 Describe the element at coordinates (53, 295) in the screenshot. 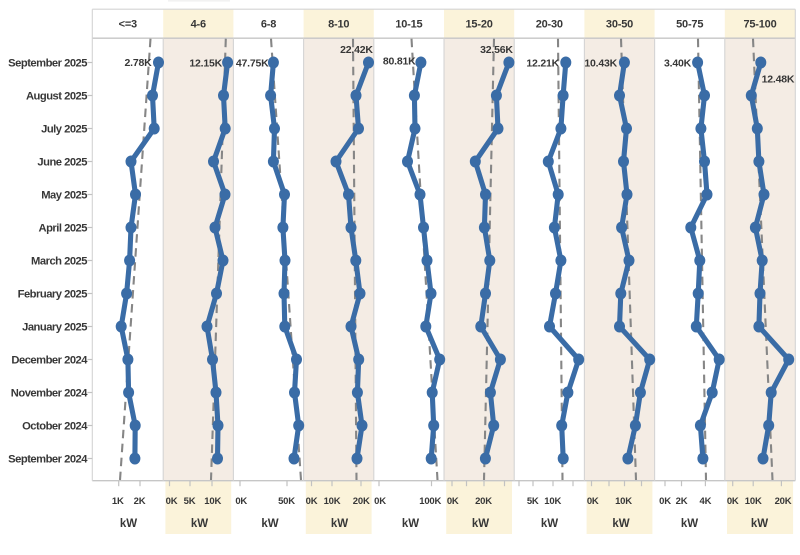

I see `svg-text: February 2025` at that location.